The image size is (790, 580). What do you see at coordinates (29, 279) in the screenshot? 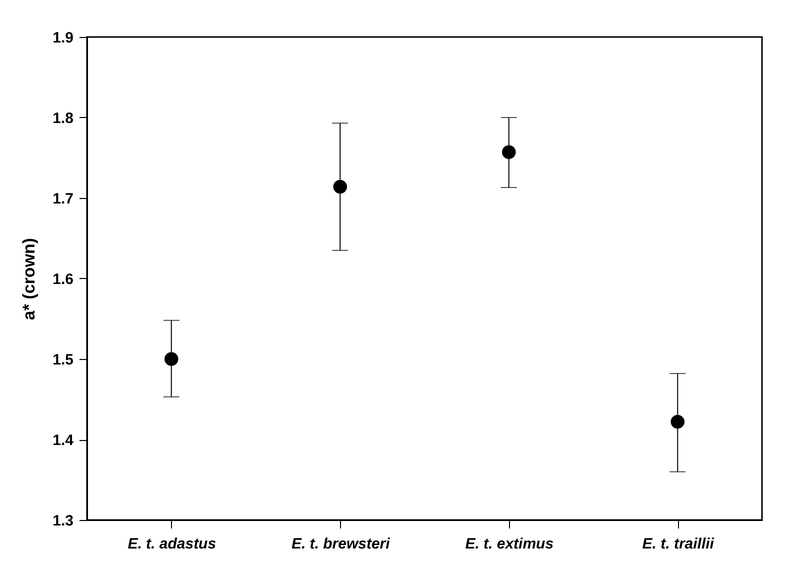
I see `y-axis-title: a* (crown)` at bounding box center [29, 279].